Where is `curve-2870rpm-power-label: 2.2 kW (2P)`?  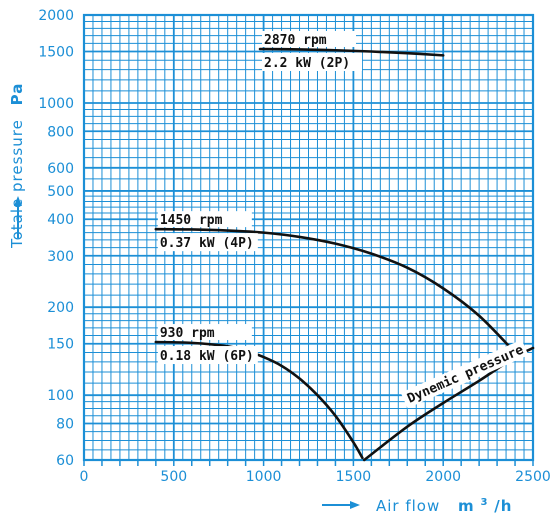 curve-2870rpm-power-label: 2.2 kW (2P) is located at coordinates (307, 63).